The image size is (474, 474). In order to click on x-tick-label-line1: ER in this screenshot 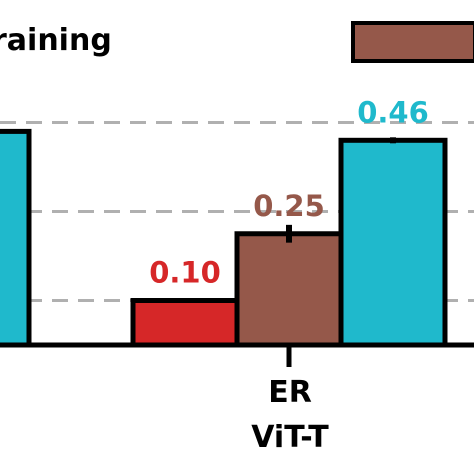, I will do `click(290, 392)`.